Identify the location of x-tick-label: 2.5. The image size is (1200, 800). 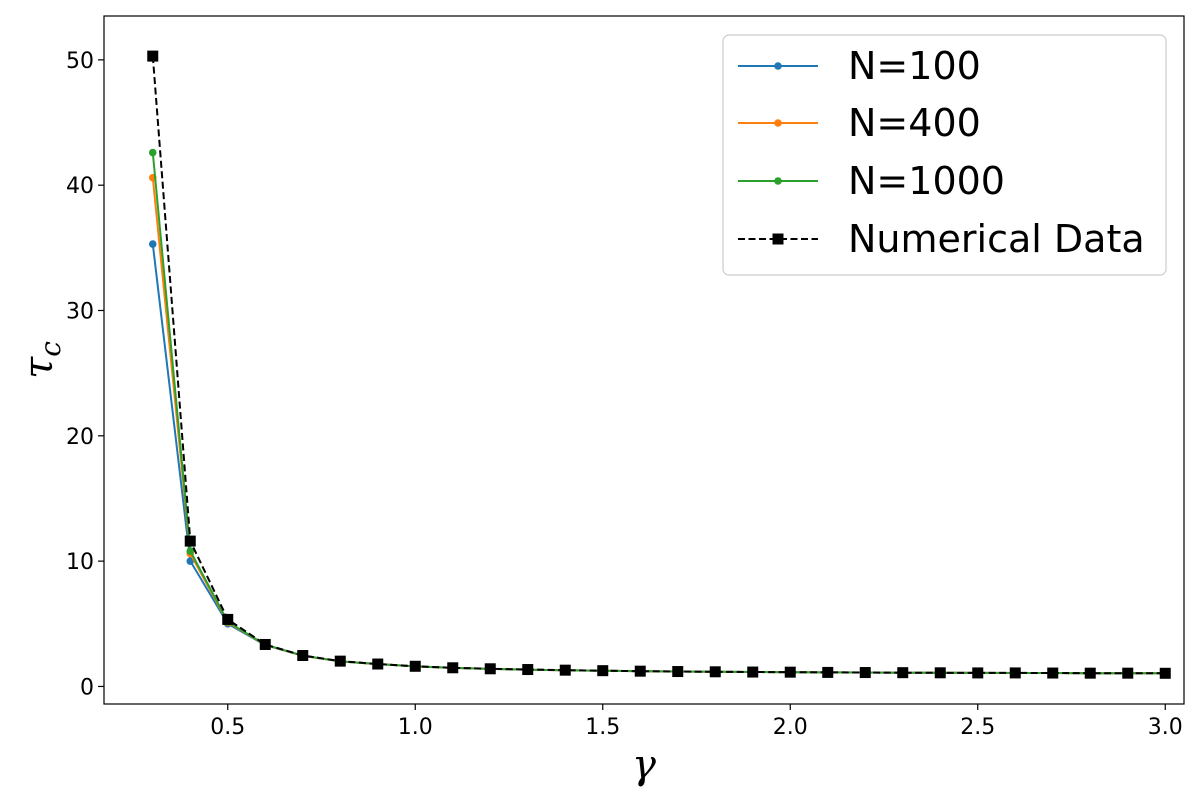
(977, 727).